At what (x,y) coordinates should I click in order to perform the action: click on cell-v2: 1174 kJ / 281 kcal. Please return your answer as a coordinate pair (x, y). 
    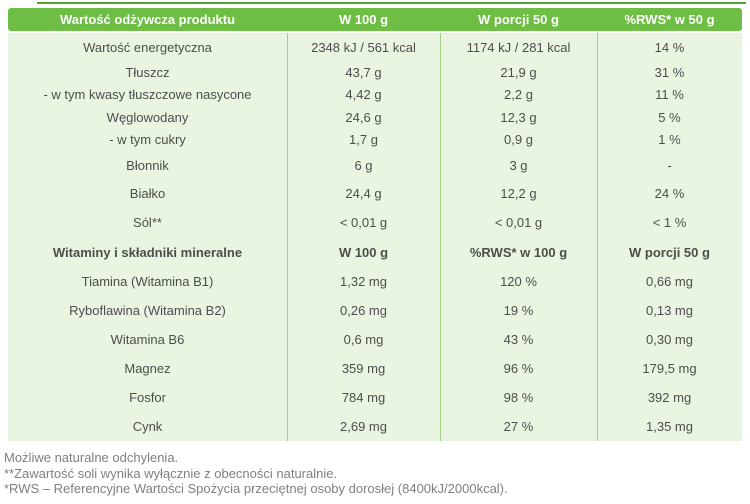
    Looking at the image, I should click on (518, 47).